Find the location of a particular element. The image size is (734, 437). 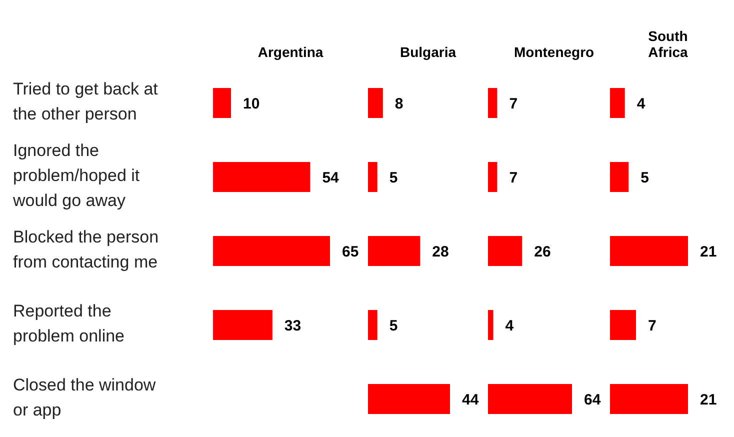

data-label: 65 is located at coordinates (350, 251).